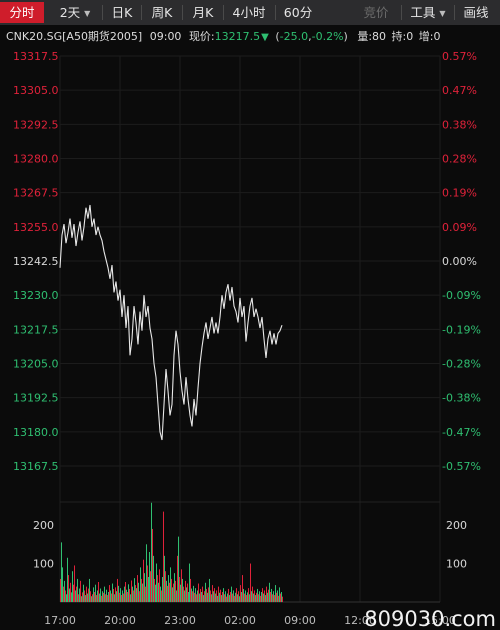 Image resolution: width=500 pixels, height=630 pixels. Describe the element at coordinates (162, 12) in the screenshot. I see `tab-week-k: 周K` at that location.